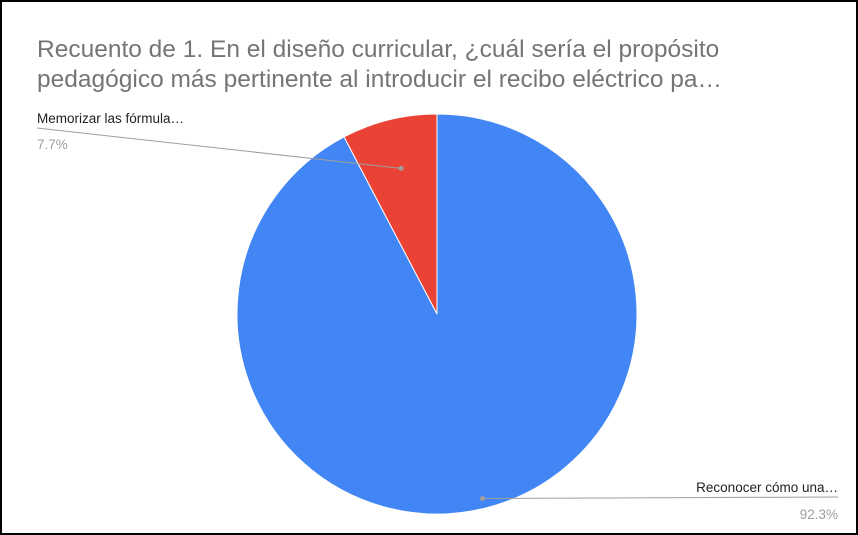 The height and width of the screenshot is (535, 858). Describe the element at coordinates (52, 144) in the screenshot. I see `slice-percent-0: 7.7%` at that location.